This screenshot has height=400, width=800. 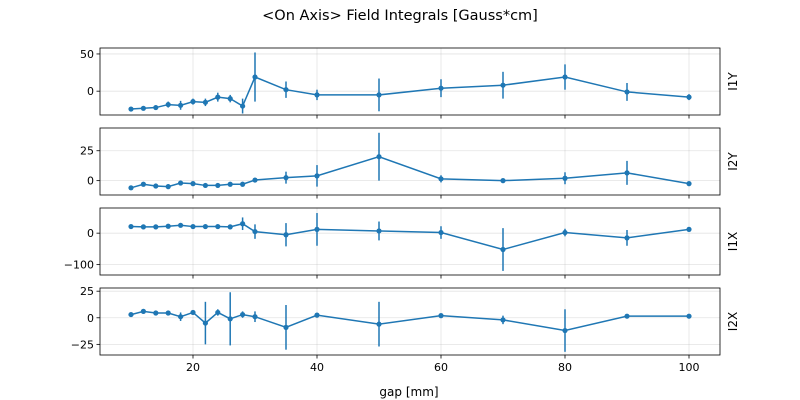 I want to click on y-tick-label: −100, so click(x=79, y=265).